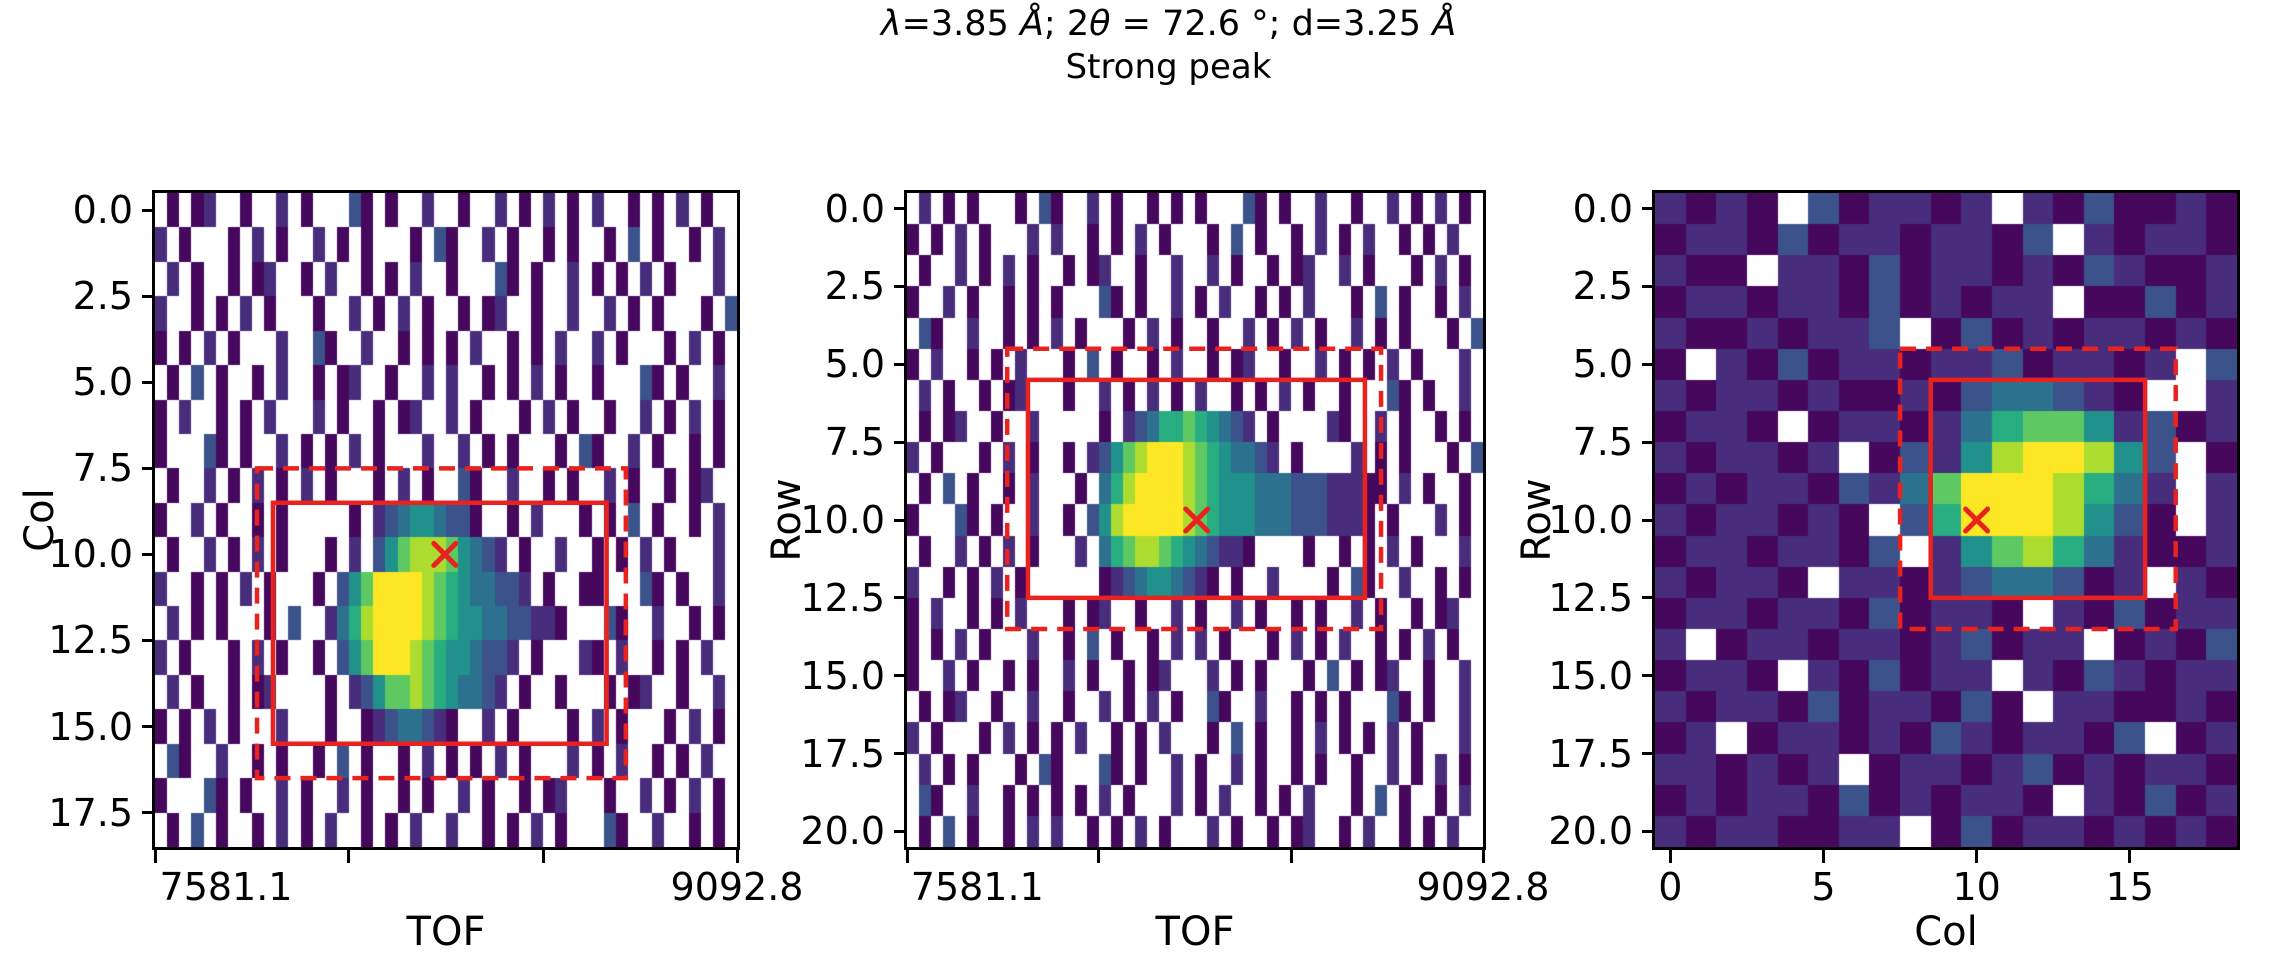  What do you see at coordinates (1271, 24) in the screenshot?
I see `title-segment: = 72.6 °; d=3.25` at bounding box center [1271, 24].